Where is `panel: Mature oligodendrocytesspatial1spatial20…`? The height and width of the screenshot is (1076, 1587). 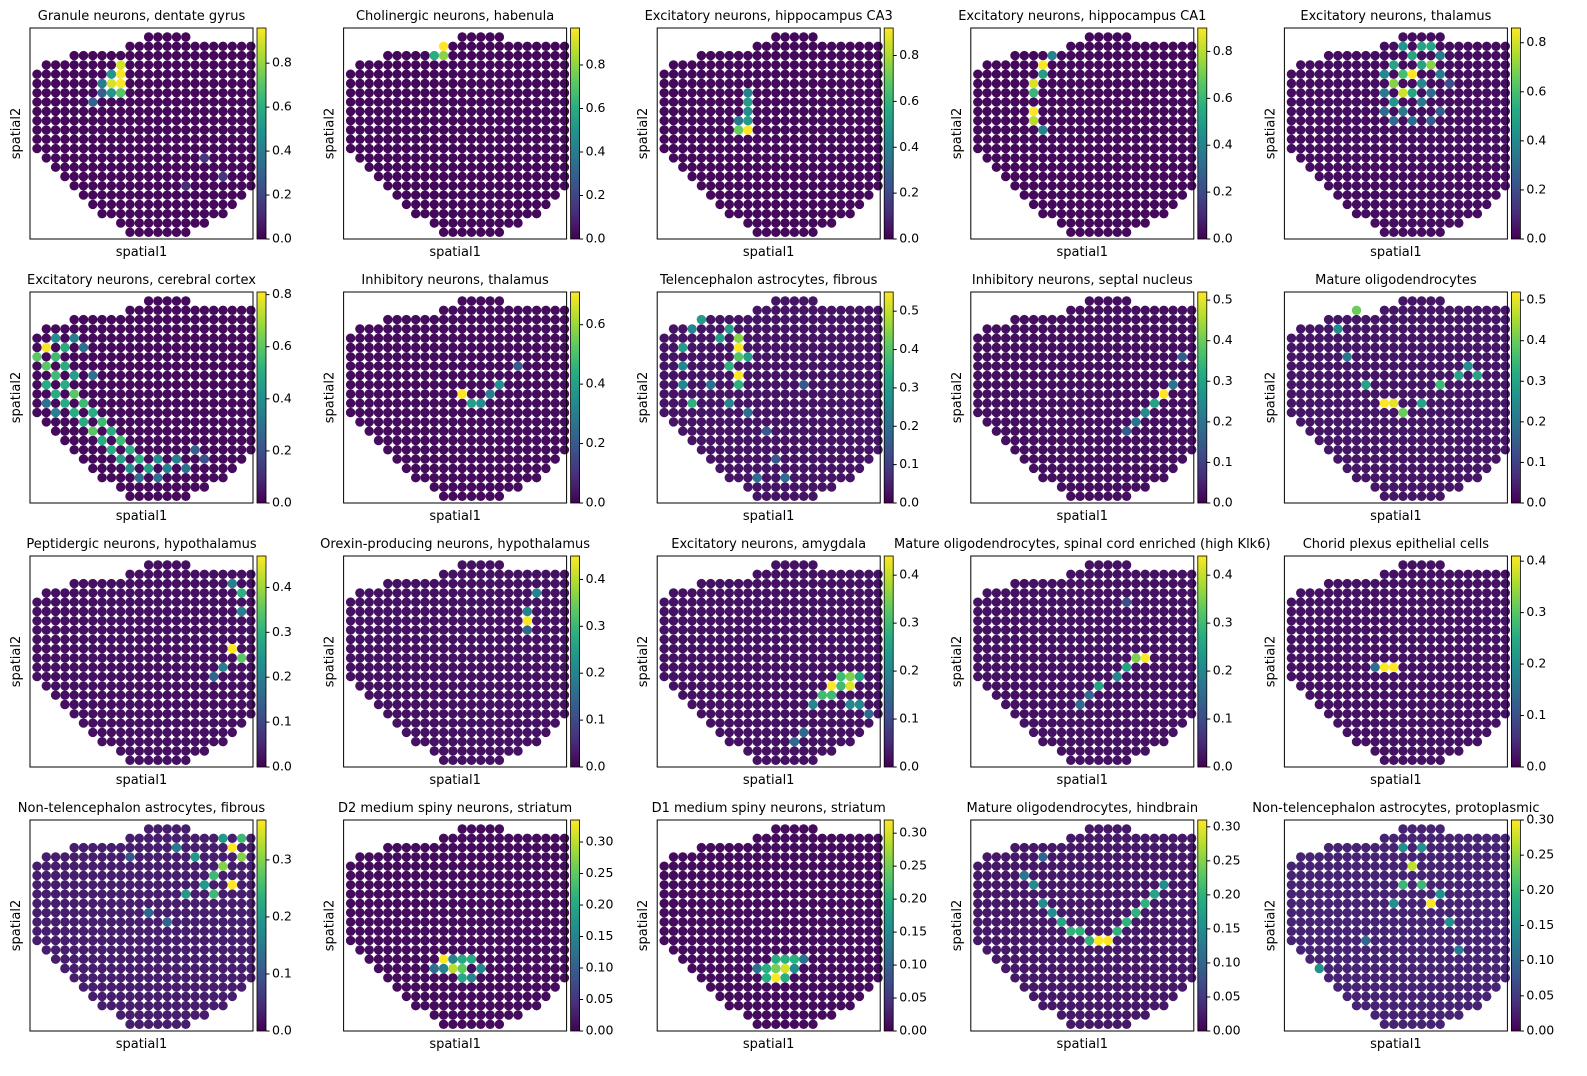
panel: Mature oligodendrocytesspatial1spatial20… is located at coordinates (1404, 398).